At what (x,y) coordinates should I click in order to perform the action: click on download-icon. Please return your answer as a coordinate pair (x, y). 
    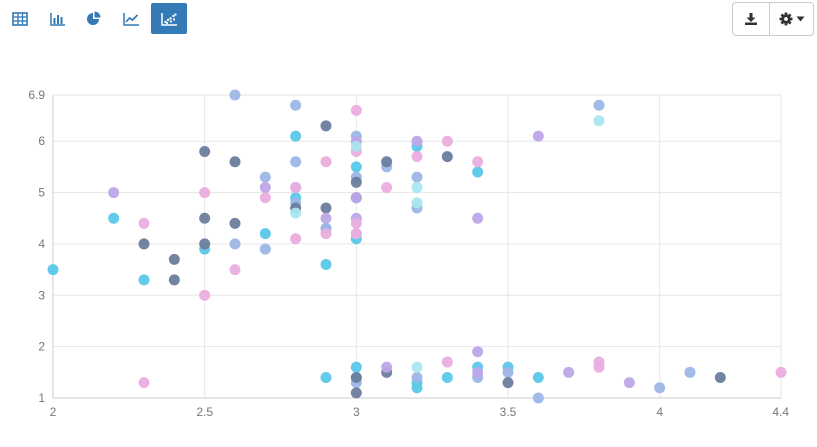
    Looking at the image, I should click on (751, 19).